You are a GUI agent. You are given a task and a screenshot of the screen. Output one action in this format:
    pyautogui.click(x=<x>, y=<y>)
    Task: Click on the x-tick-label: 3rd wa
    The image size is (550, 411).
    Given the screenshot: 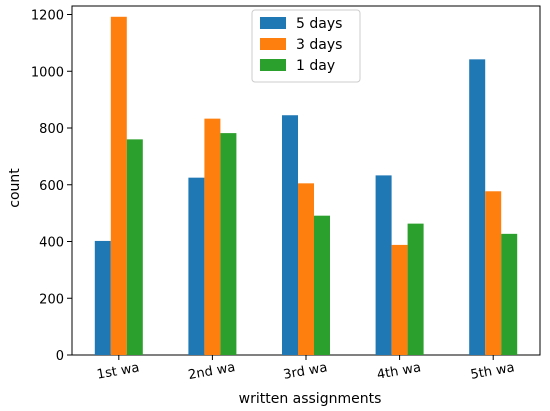 What is the action you would take?
    pyautogui.click(x=305, y=371)
    